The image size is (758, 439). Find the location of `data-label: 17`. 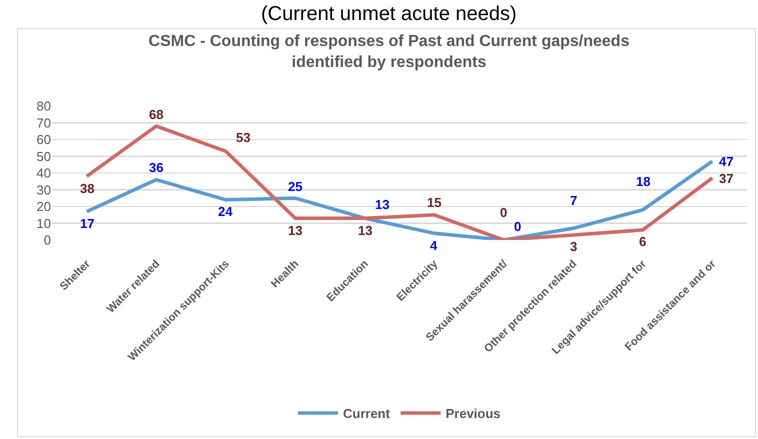

data-label: 17 is located at coordinates (87, 223).